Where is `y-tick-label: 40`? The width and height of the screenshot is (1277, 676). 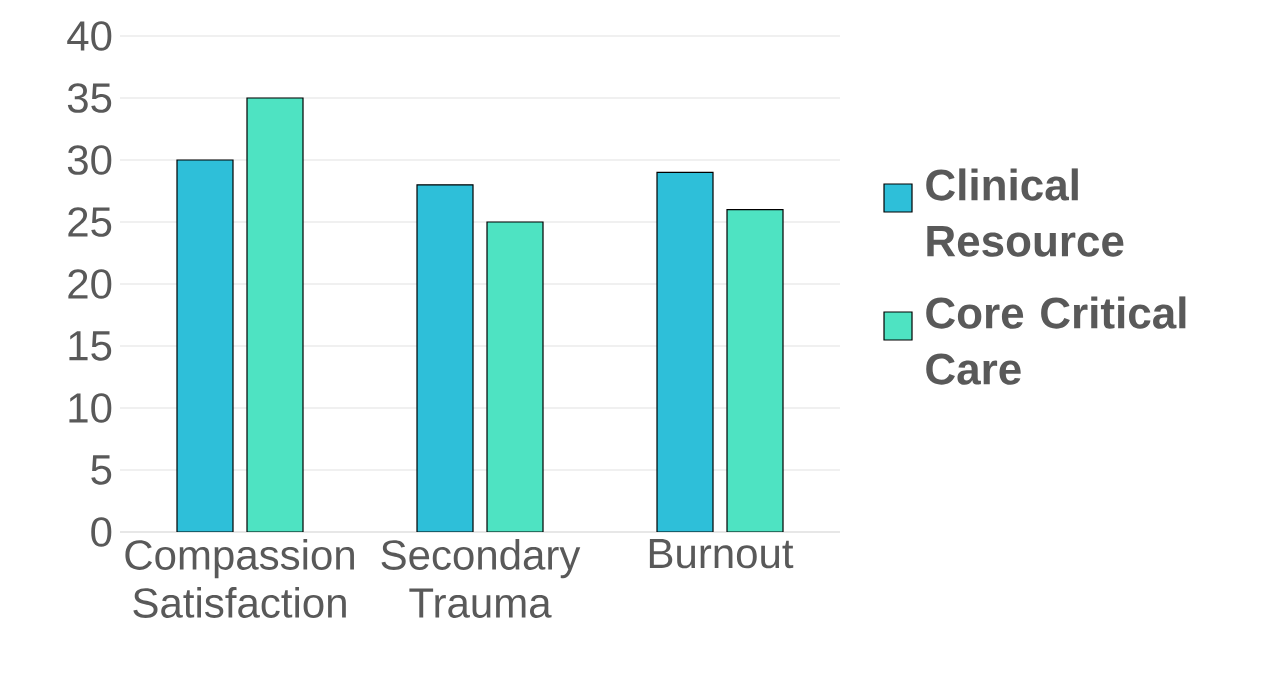 y-tick-label: 40 is located at coordinates (89, 36).